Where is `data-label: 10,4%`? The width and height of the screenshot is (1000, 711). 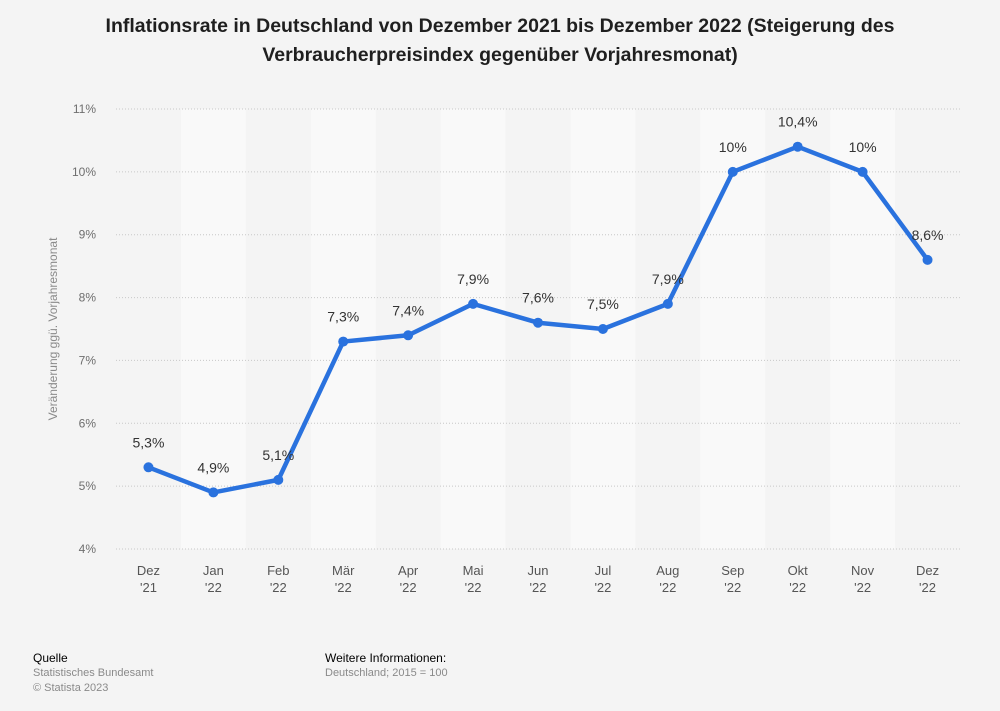
data-label: 10,4% is located at coordinates (798, 122).